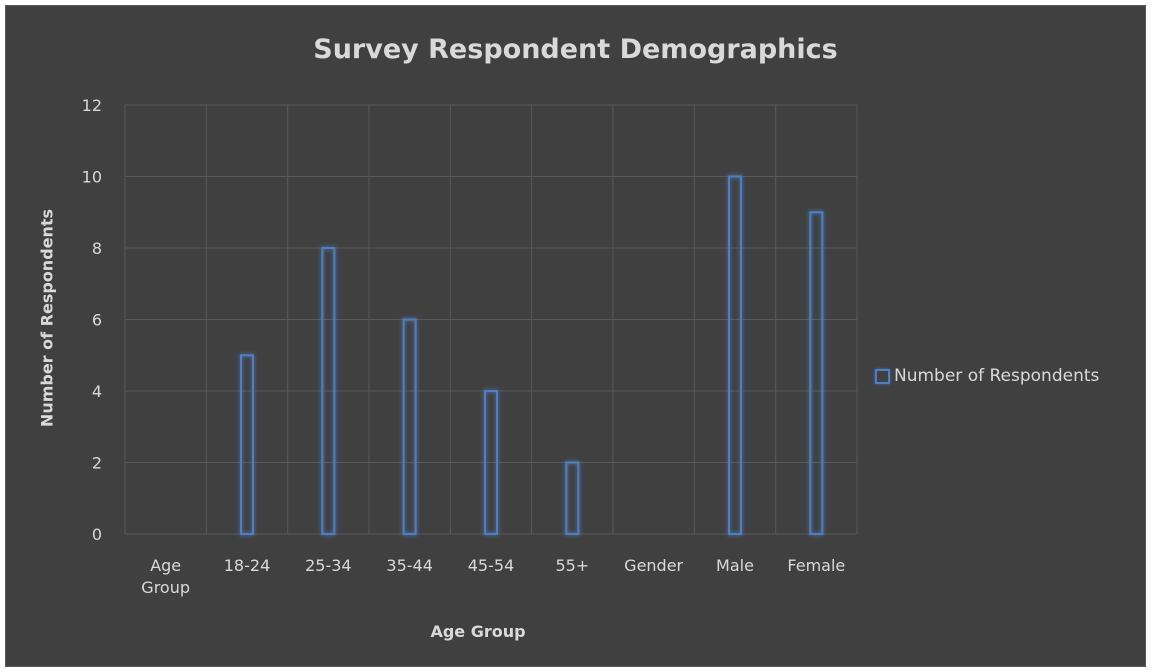 The height and width of the screenshot is (672, 1151). Describe the element at coordinates (97, 463) in the screenshot. I see `y-tick-label: 2` at that location.